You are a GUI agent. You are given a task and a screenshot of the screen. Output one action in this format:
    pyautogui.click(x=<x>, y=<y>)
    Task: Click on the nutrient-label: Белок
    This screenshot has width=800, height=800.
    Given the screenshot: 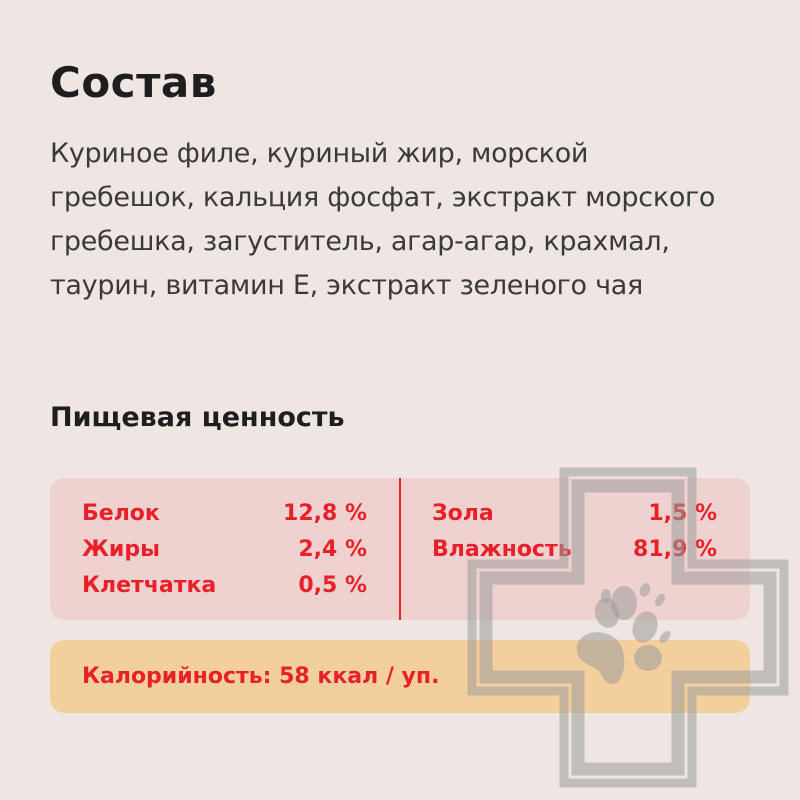 What is the action you would take?
    pyautogui.click(x=121, y=513)
    